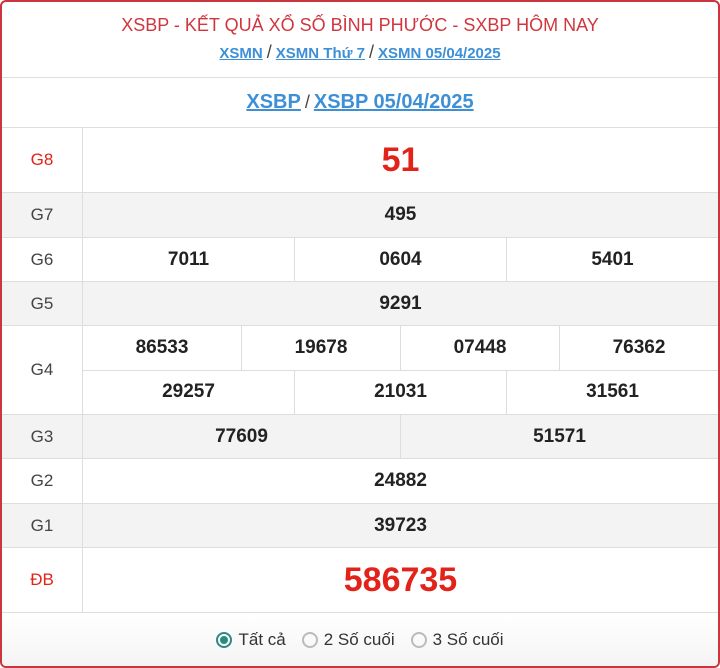 The height and width of the screenshot is (668, 720). What do you see at coordinates (612, 259) in the screenshot?
I see `prize-number: 5401` at bounding box center [612, 259].